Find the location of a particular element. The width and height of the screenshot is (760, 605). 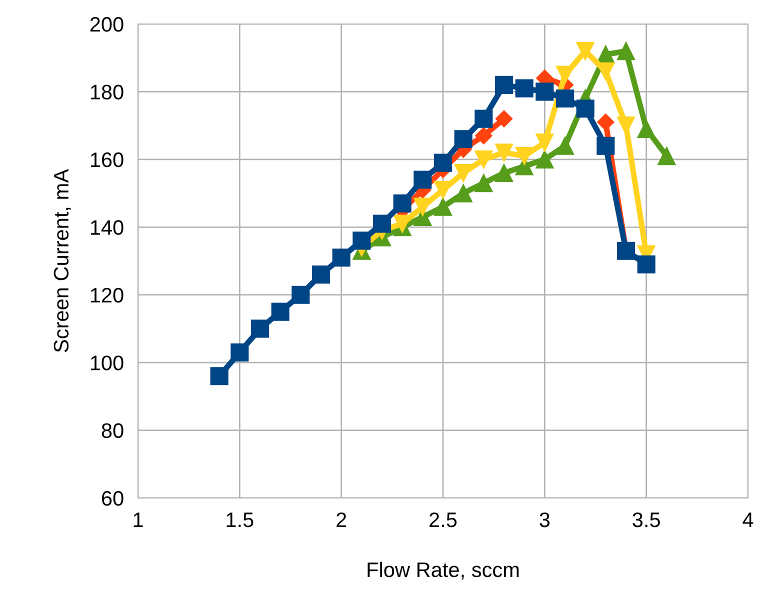

y-tick-label: 200 is located at coordinates (107, 24).